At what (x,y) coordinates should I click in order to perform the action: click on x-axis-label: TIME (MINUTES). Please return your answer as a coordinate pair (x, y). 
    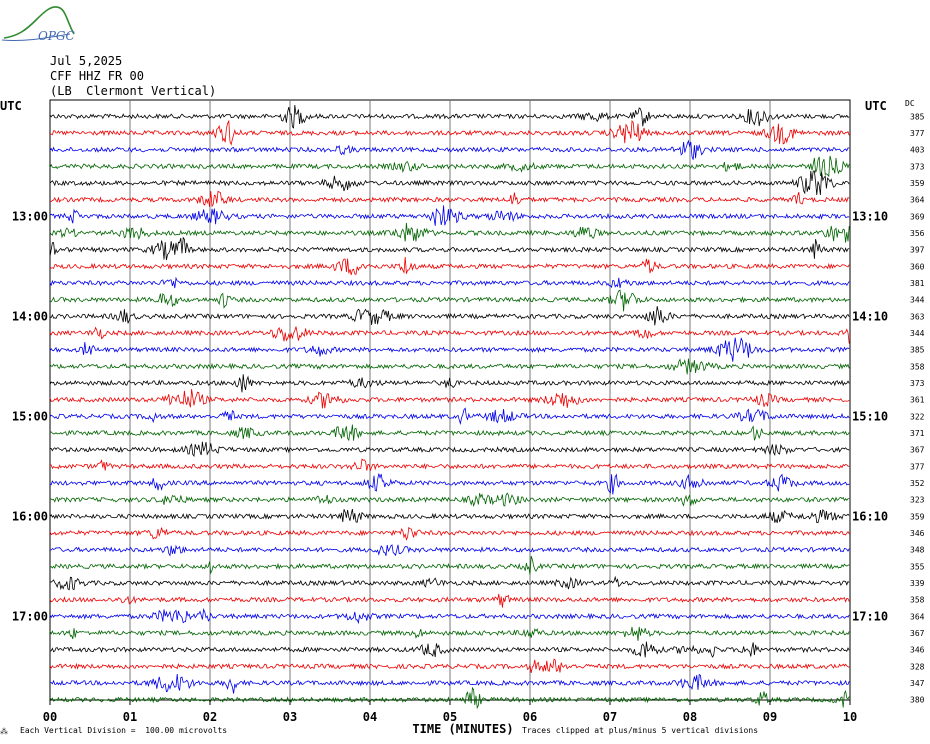
    Looking at the image, I should click on (462, 729).